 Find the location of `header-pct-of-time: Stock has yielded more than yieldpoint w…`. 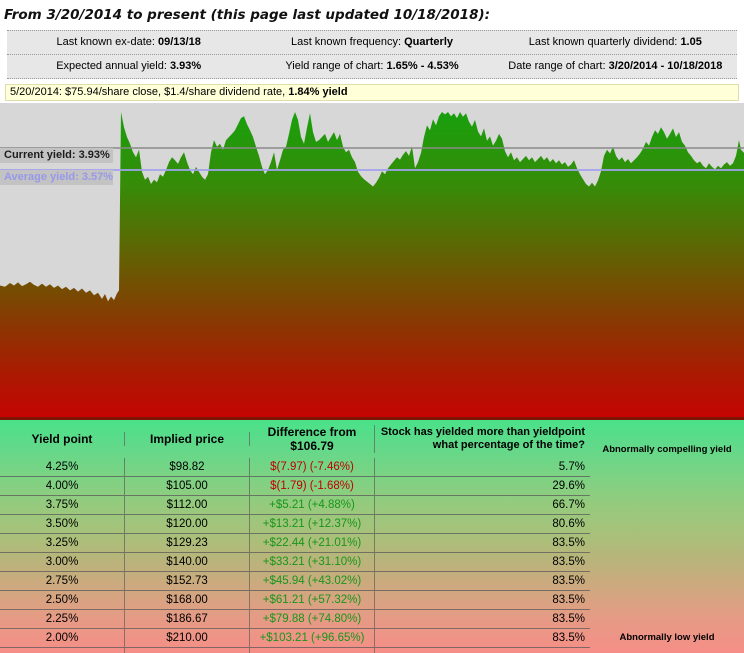

header-pct-of-time: Stock has yielded more than yieldpoint w… is located at coordinates (482, 438).